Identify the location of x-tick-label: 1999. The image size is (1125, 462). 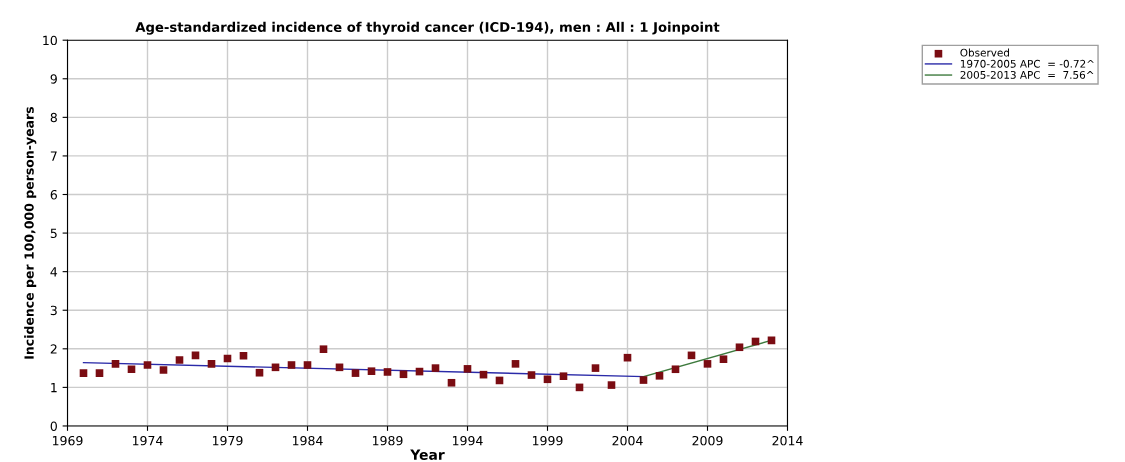
(547, 440).